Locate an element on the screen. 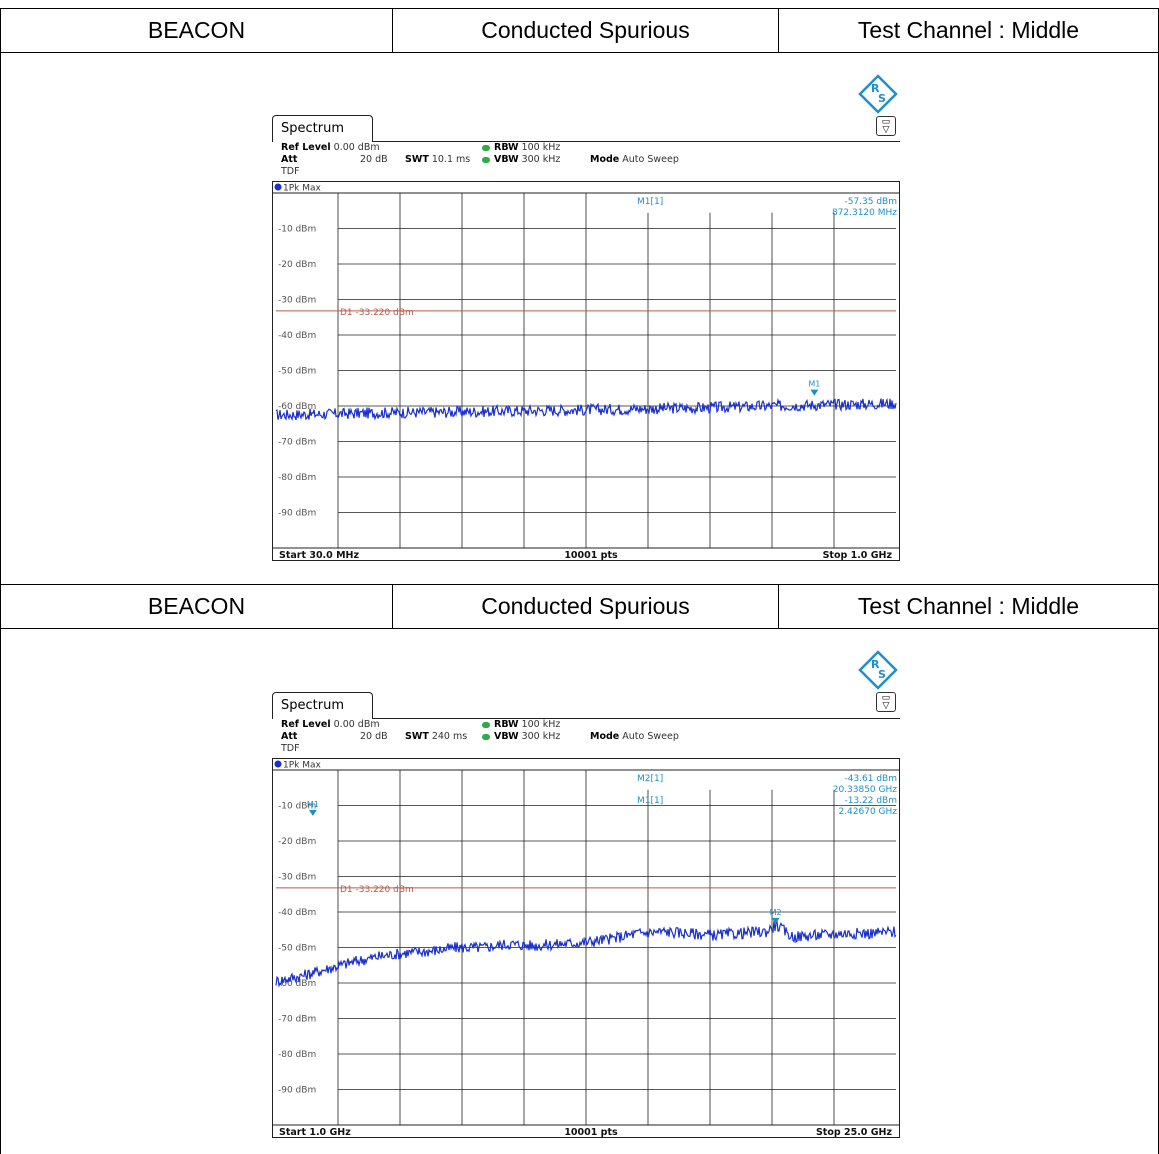 The image size is (1159, 1154). swt: SWT 10.1 ms is located at coordinates (438, 159).